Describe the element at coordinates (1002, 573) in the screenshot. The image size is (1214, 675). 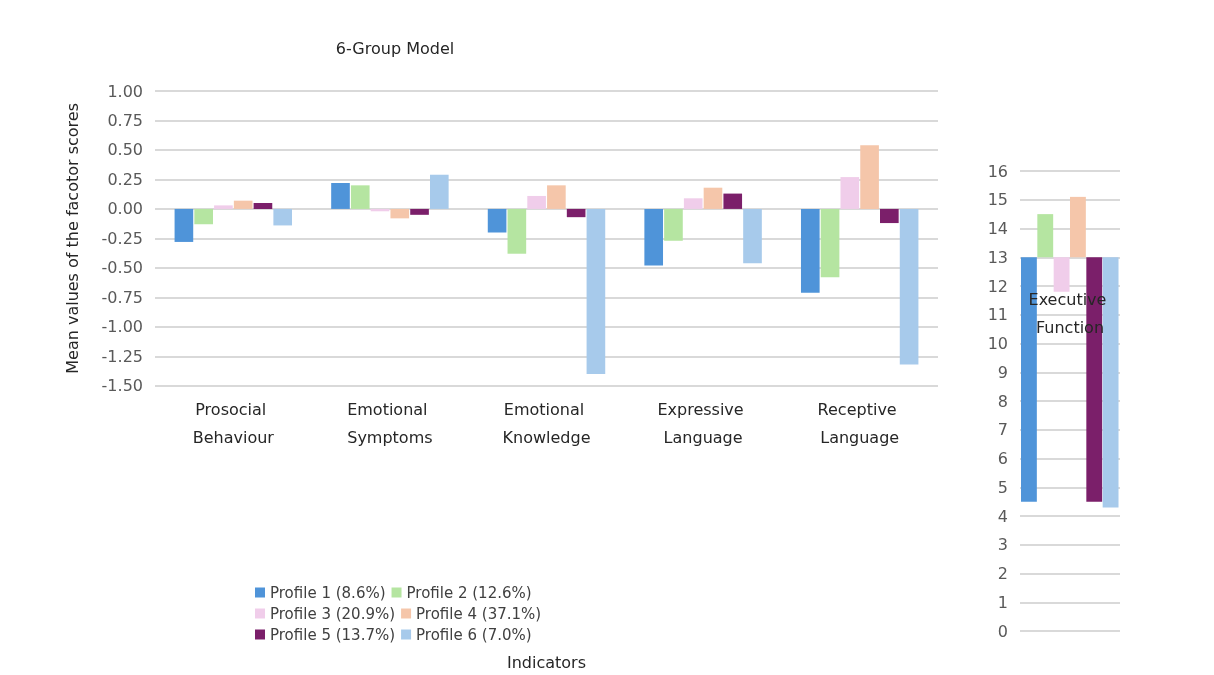
I see `y-tick-label: 2` at that location.